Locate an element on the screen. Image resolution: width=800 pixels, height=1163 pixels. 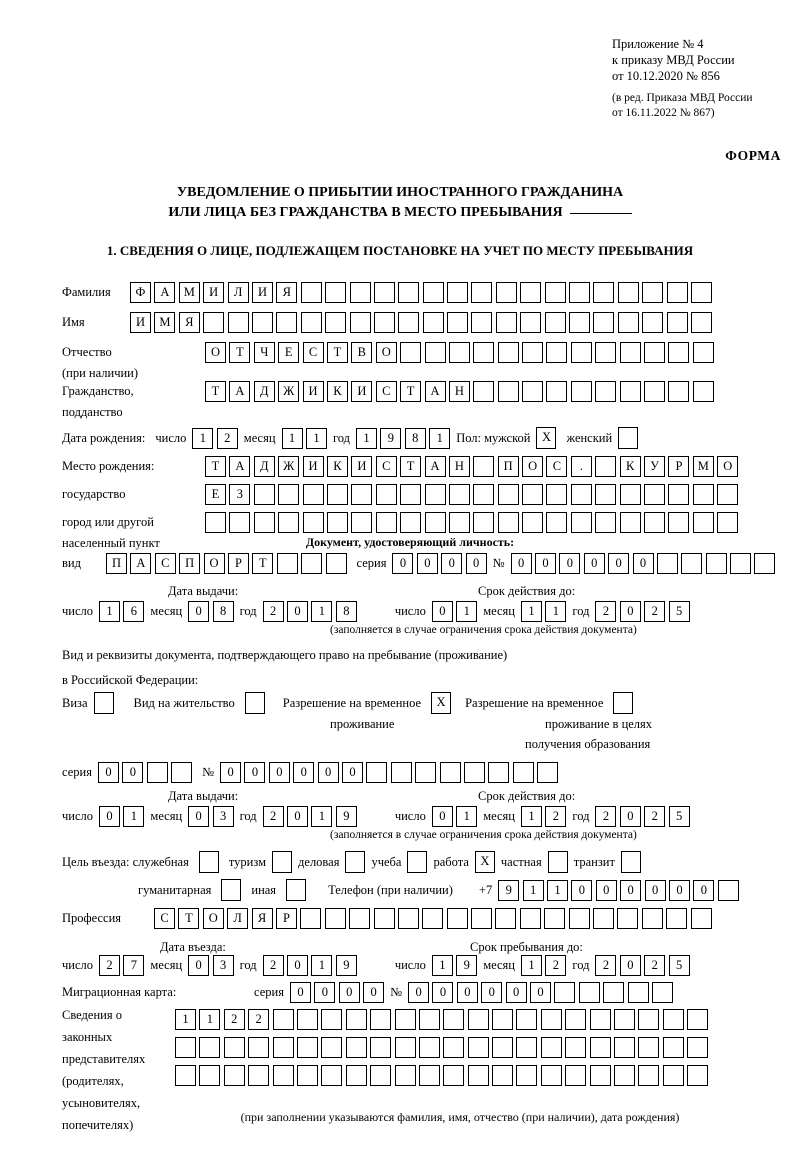
char-cell: Я is located at coordinates (189, 322).